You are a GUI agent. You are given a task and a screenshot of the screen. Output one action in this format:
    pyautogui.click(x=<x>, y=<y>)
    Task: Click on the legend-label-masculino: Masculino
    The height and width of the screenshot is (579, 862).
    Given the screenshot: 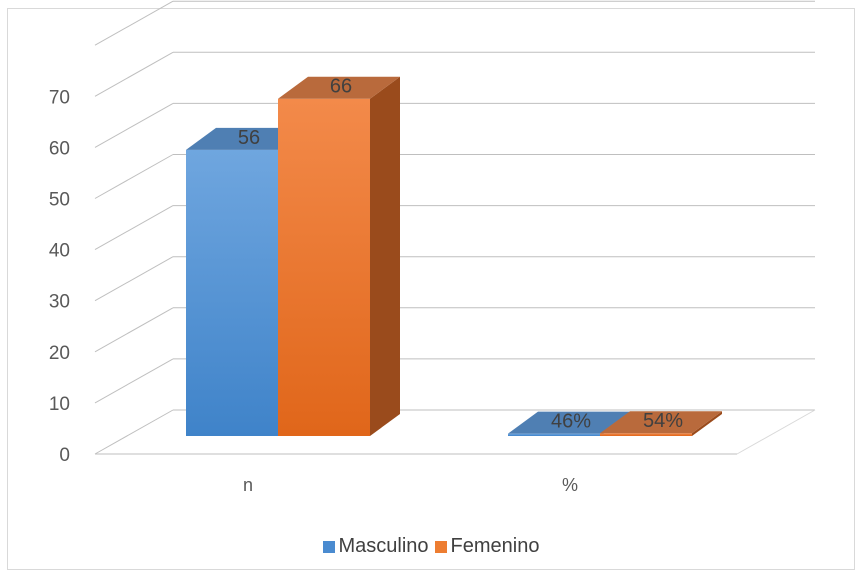 What is the action you would take?
    pyautogui.click(x=383, y=546)
    